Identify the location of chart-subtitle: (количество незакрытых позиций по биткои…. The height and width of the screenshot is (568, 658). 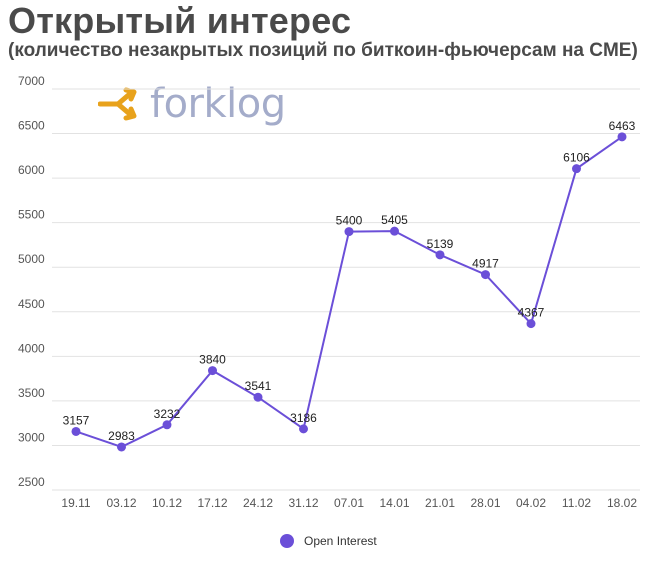
(323, 50).